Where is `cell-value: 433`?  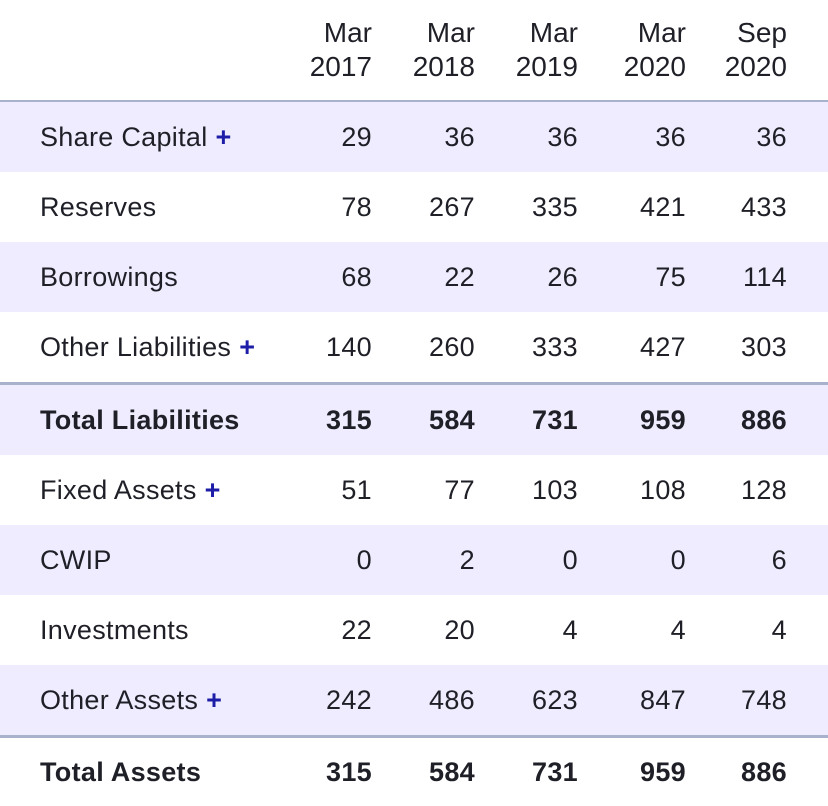
cell-value: 433 is located at coordinates (764, 206).